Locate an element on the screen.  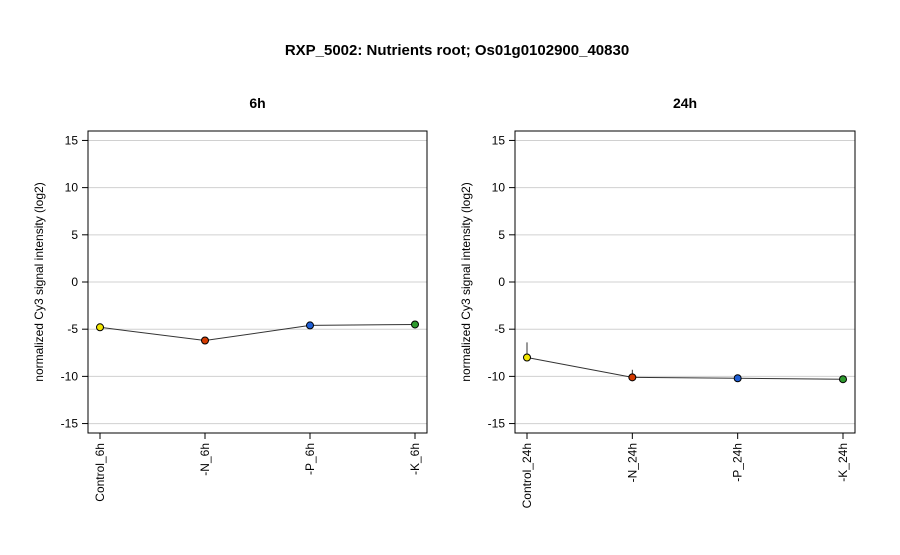
x-tick-label: -K_6h is located at coordinates (415, 459).